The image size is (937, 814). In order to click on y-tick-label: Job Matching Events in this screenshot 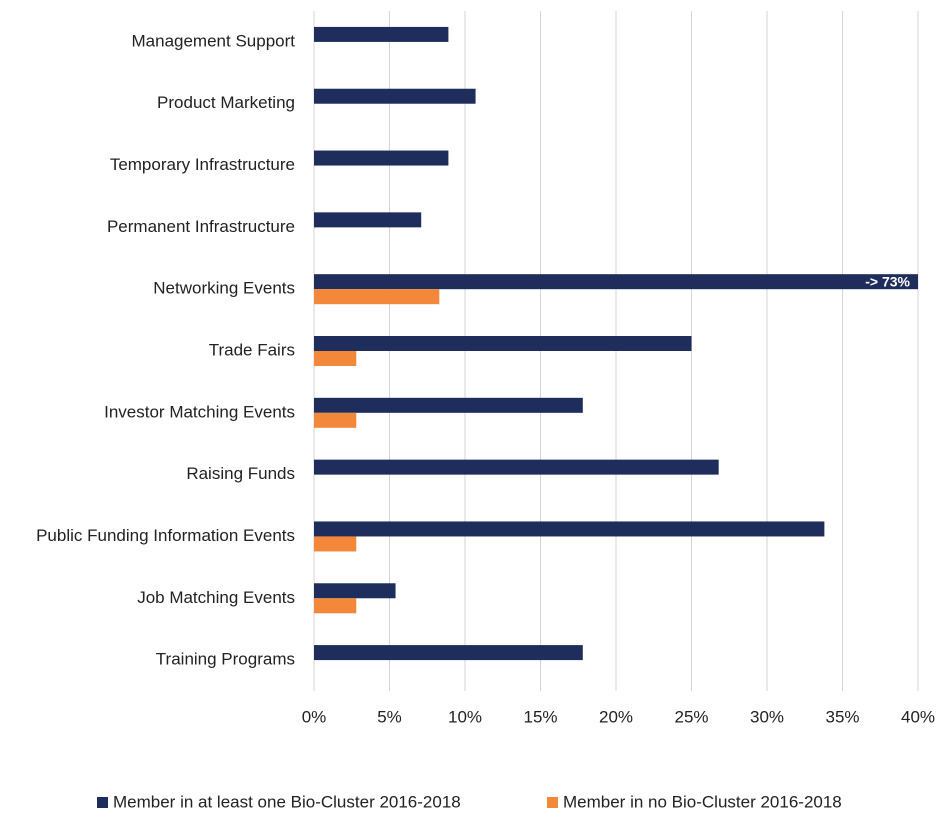, I will do `click(216, 597)`.